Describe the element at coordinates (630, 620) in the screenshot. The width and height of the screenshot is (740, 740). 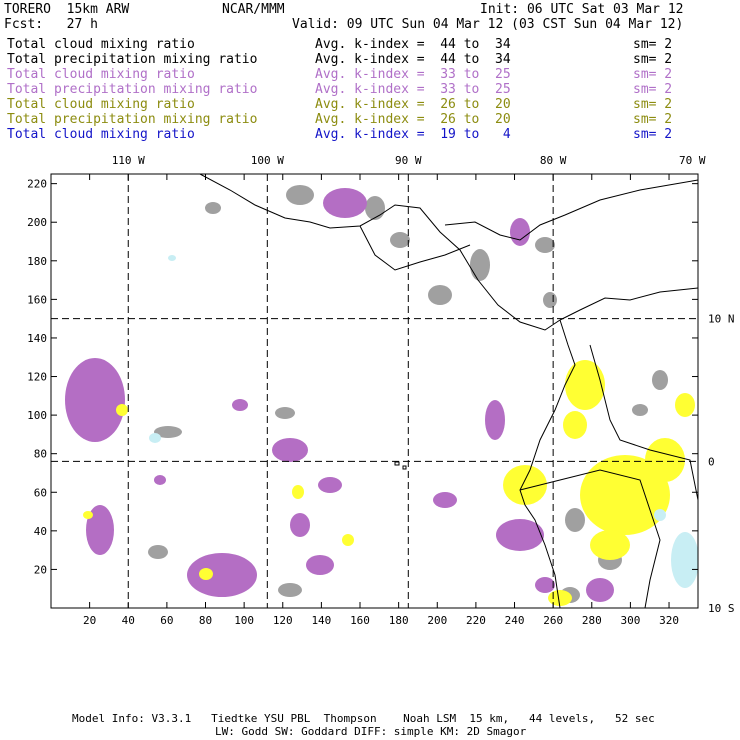
I see `x-tick-label: 300` at that location.